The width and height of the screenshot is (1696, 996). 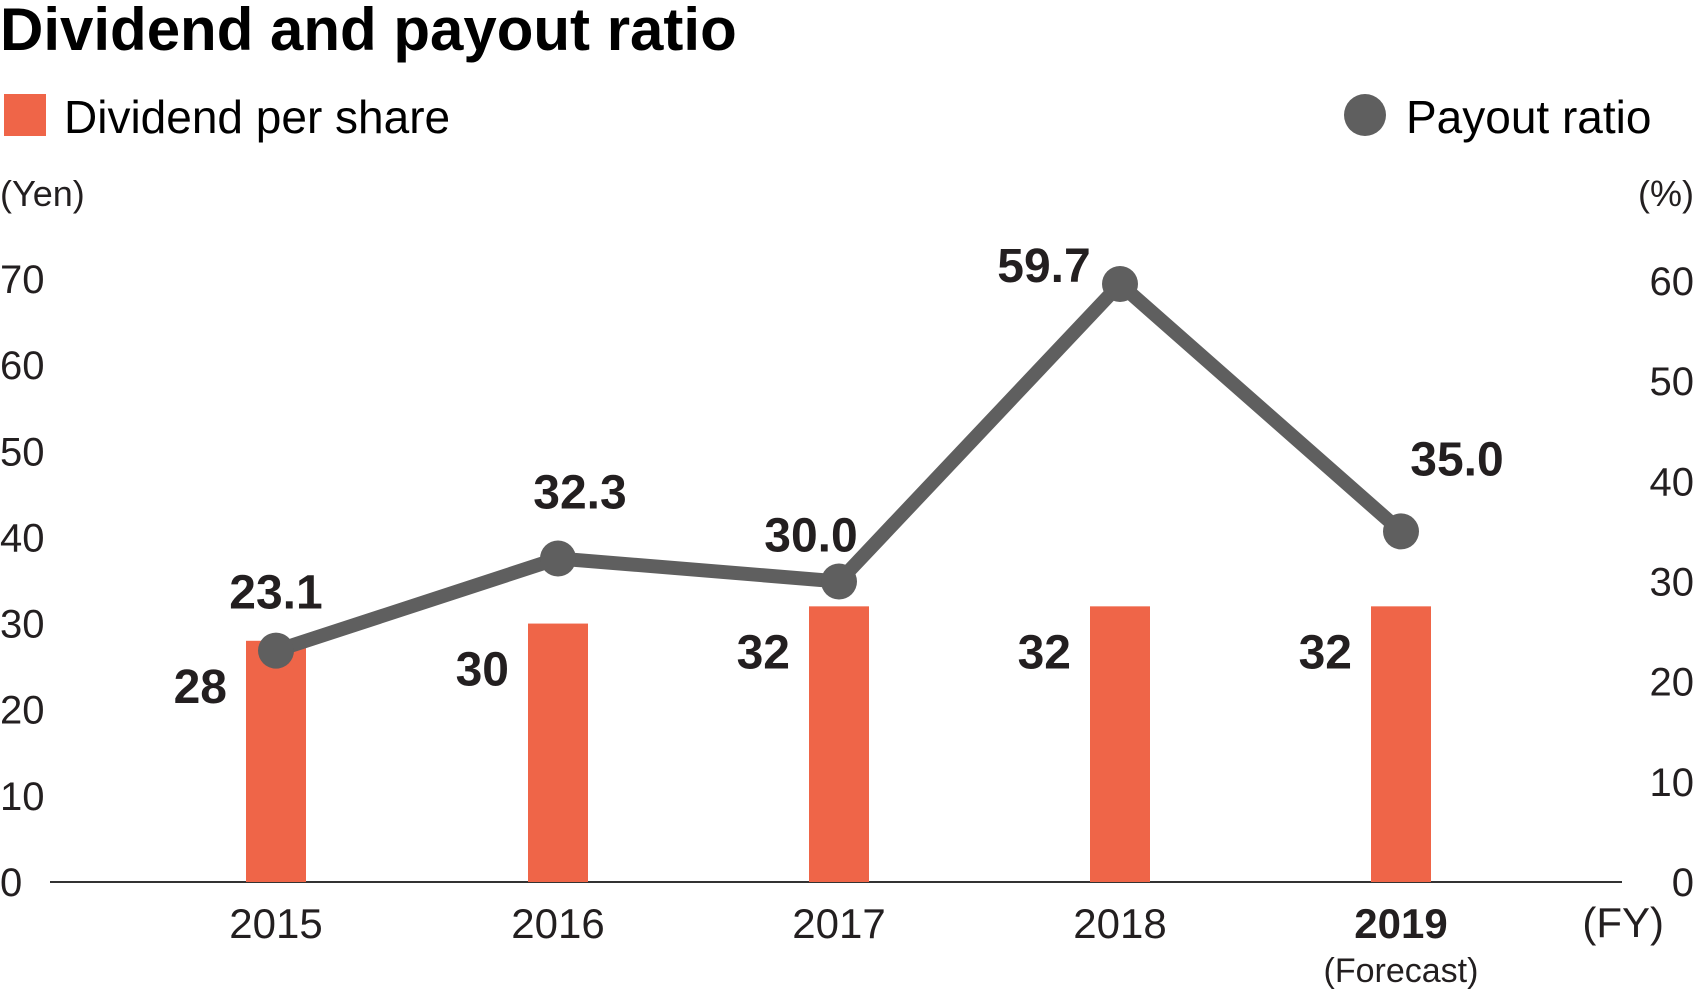 I want to click on legend: Dividend per share Payout ratio, so click(x=827, y=117).